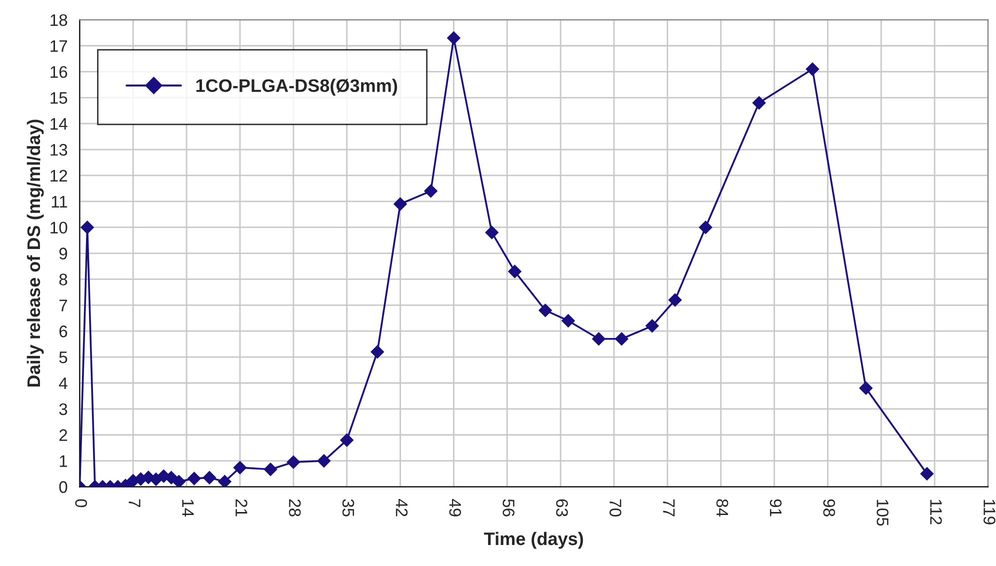 This screenshot has width=996, height=566. What do you see at coordinates (59, 150) in the screenshot?
I see `y-tick-label: 13` at bounding box center [59, 150].